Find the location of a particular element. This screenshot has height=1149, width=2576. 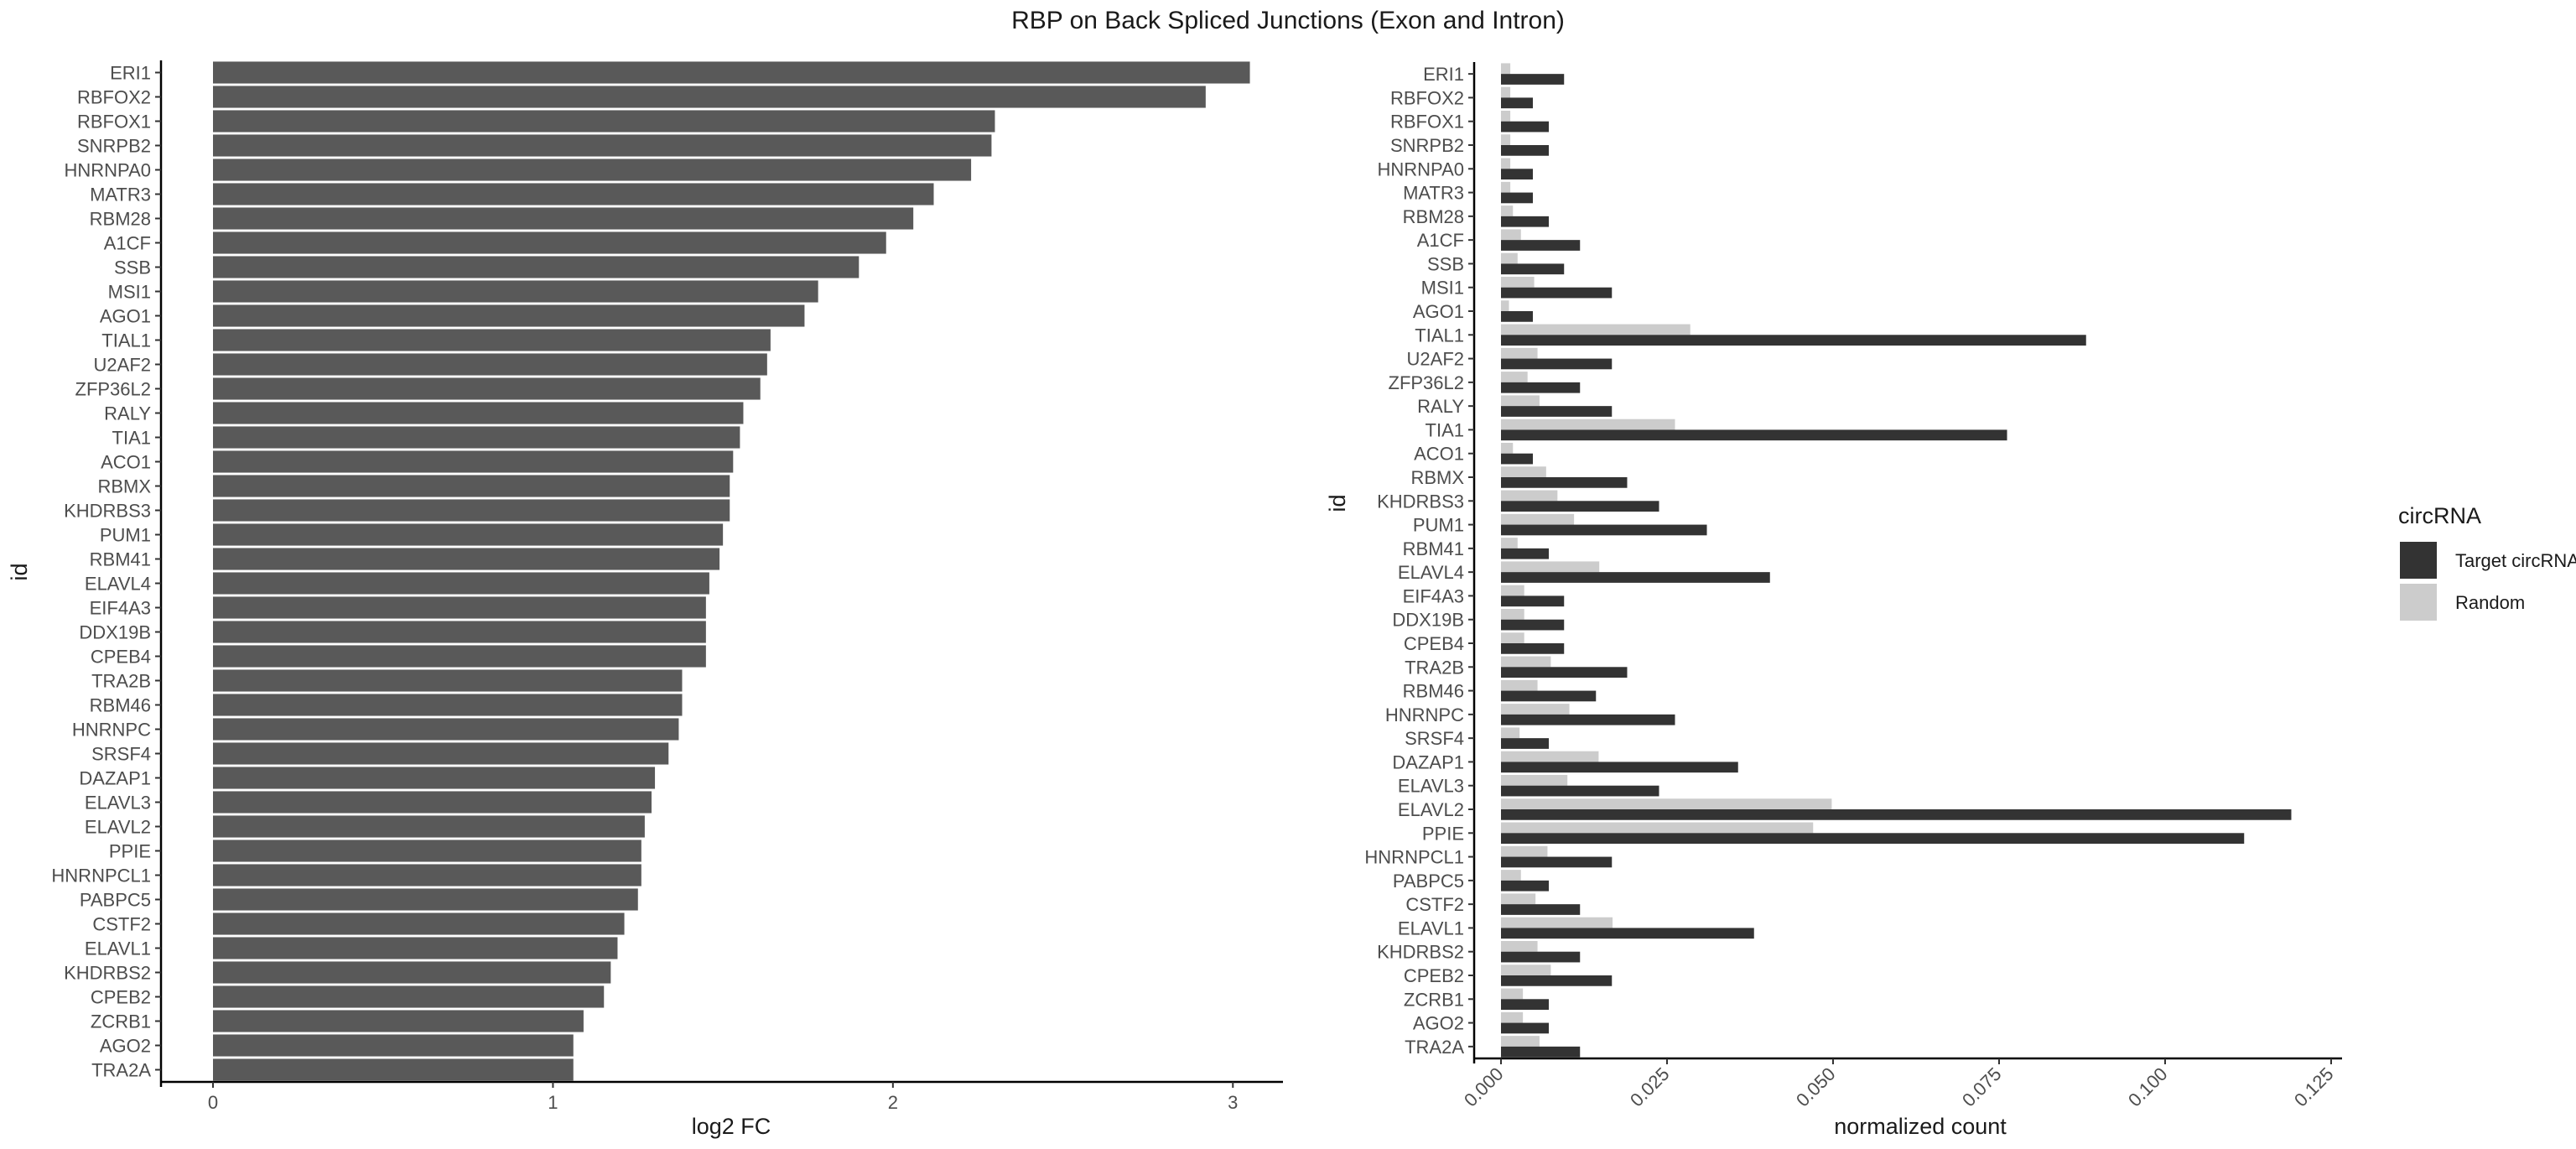

bar-target-rbfox1 is located at coordinates (1525, 127).